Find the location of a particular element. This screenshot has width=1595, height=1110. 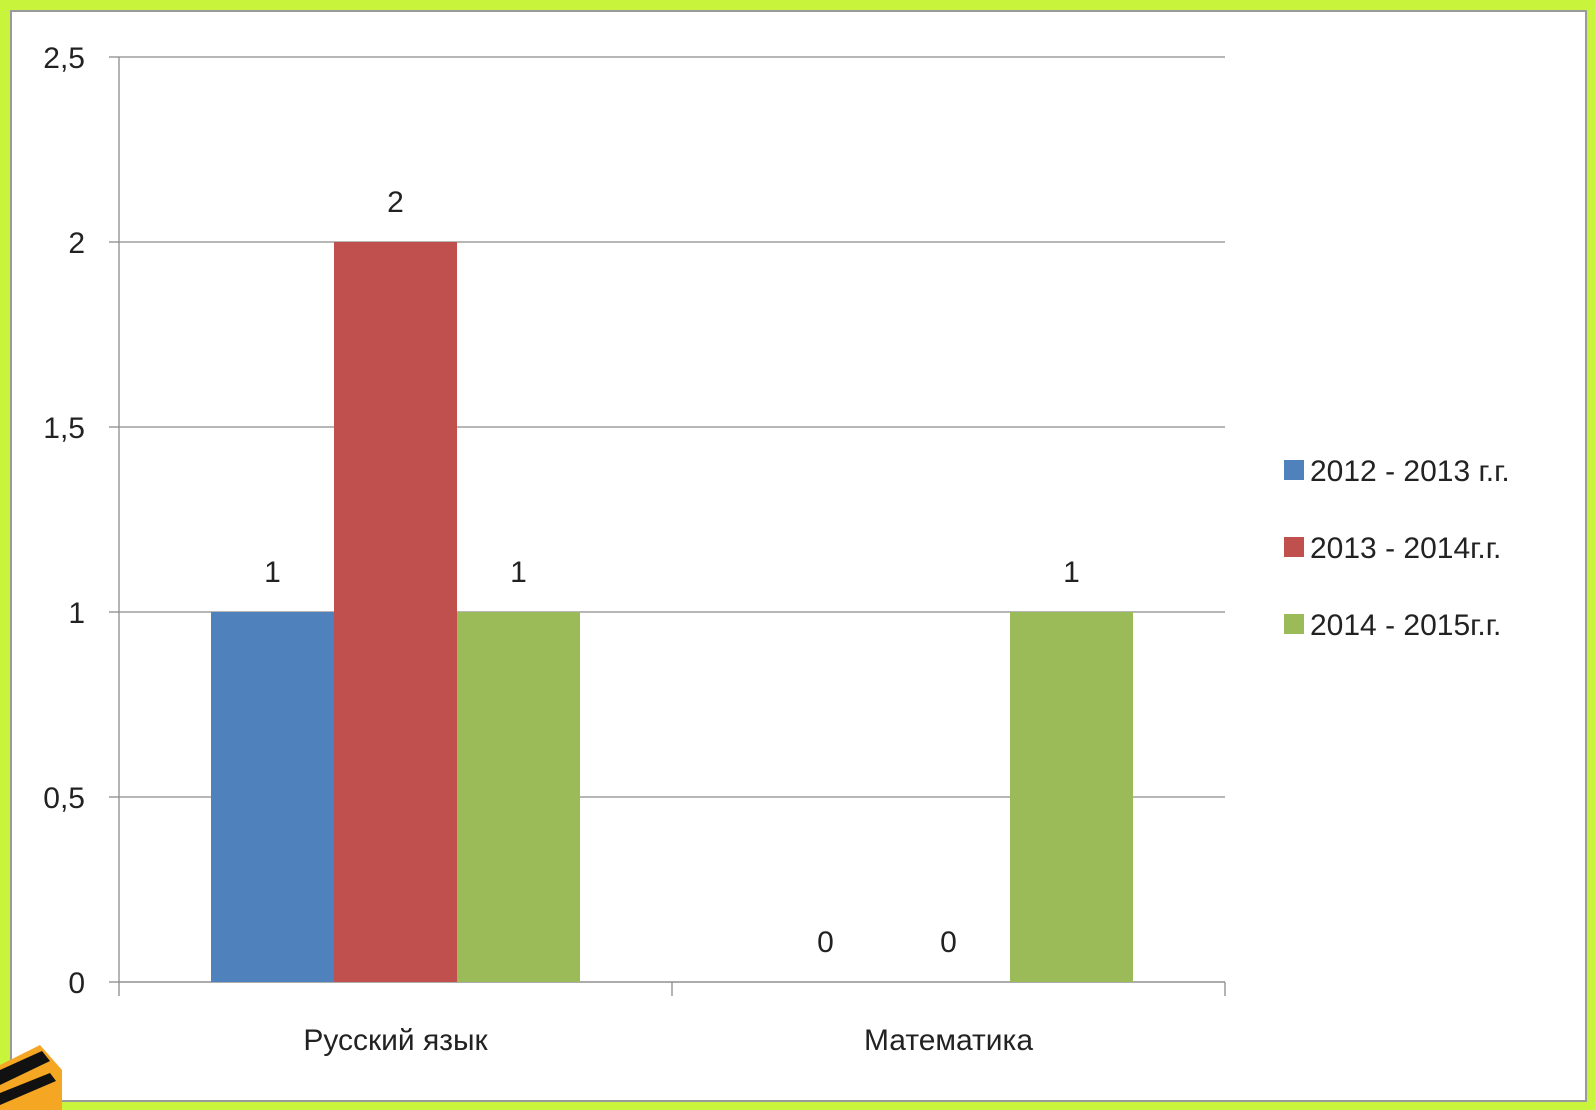

category-label: Русский язык is located at coordinates (395, 1040).